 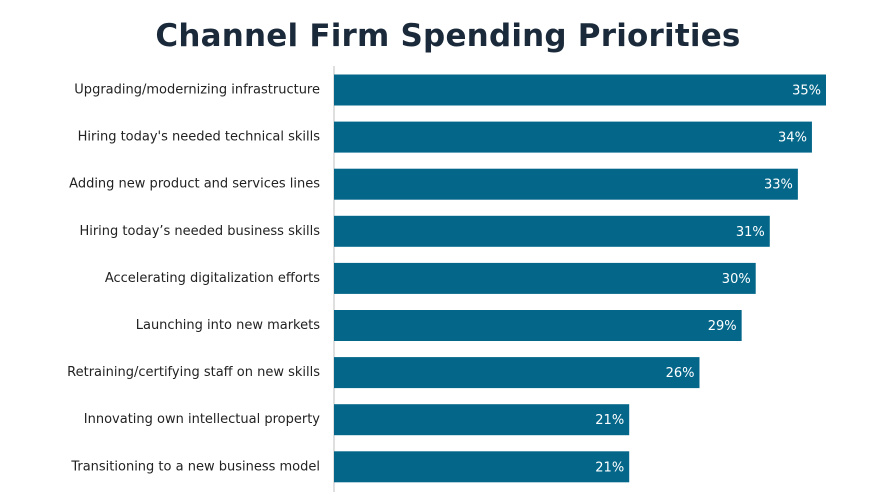 I want to click on category-label: Transitioning to a new business model, so click(x=195, y=466).